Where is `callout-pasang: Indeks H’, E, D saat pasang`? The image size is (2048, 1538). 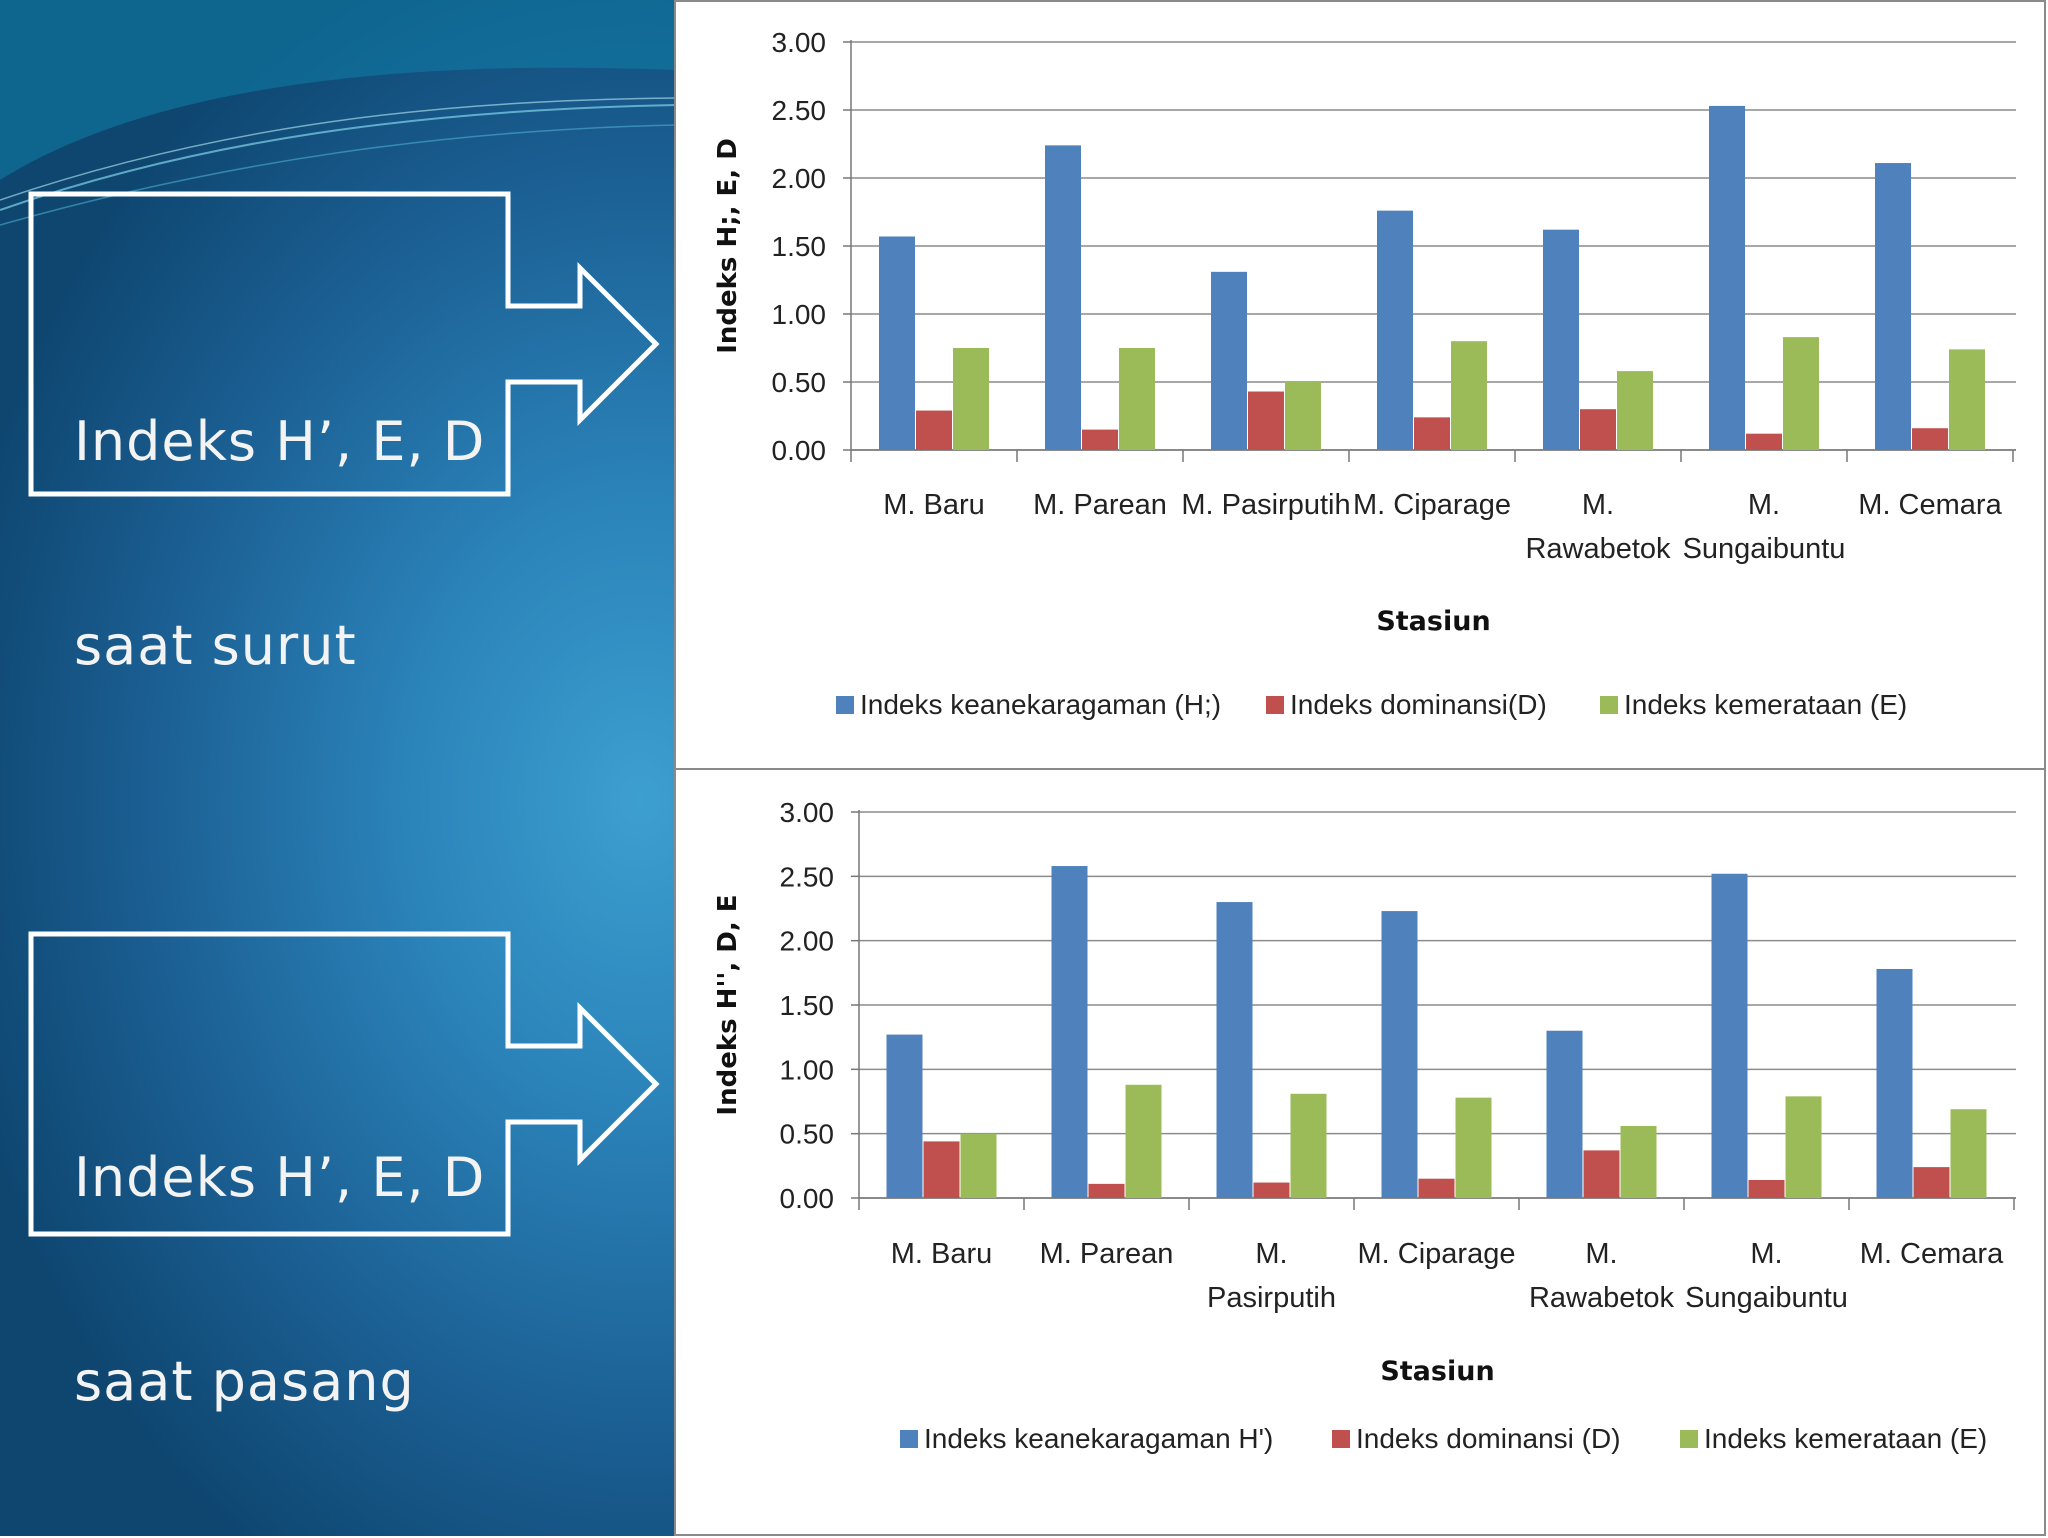
callout-pasang: Indeks H’, E, D saat pasang is located at coordinates (338, 1166).